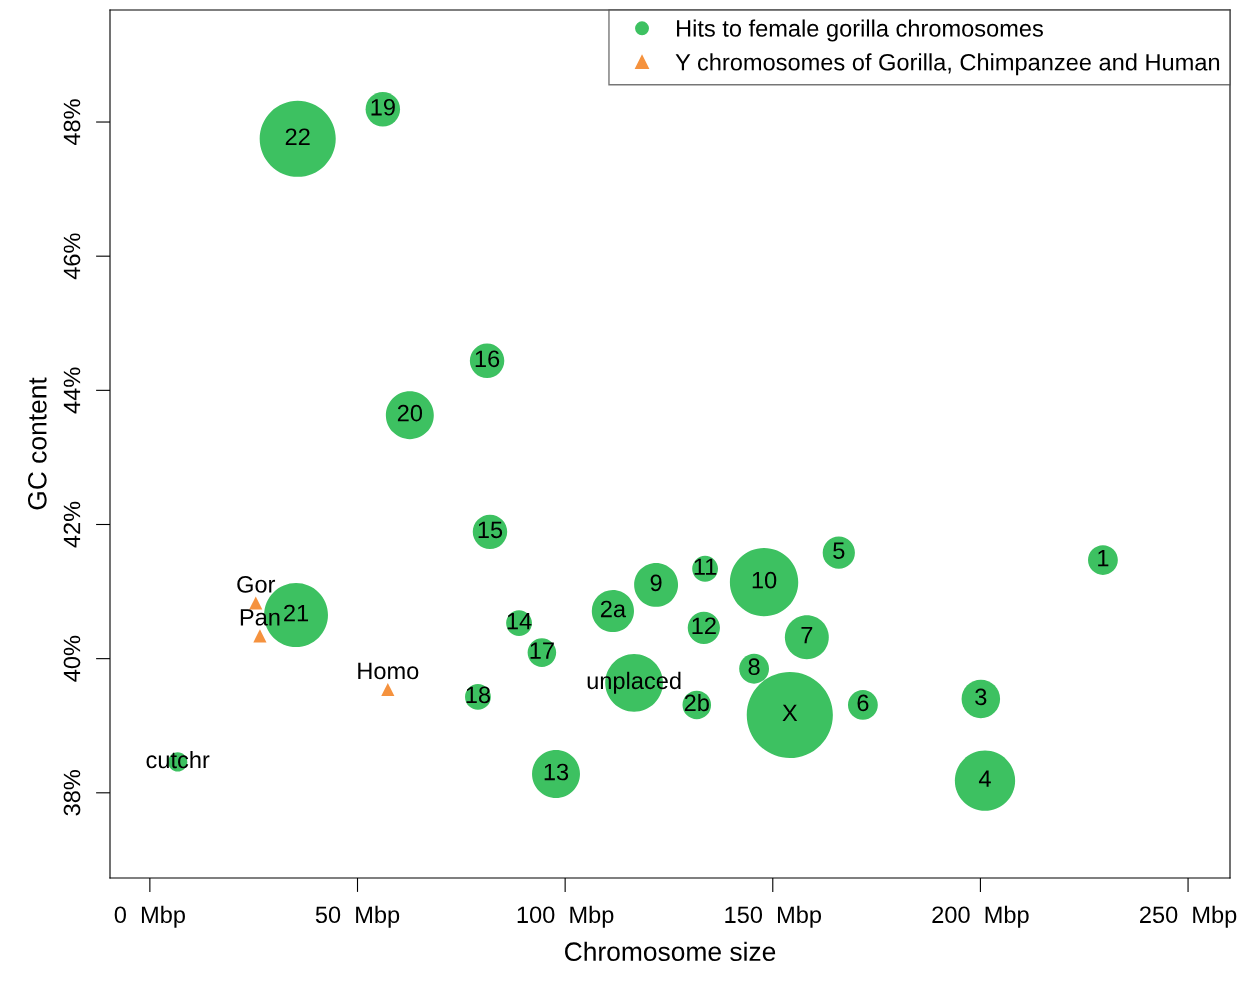 The width and height of the screenshot is (1255, 989). Describe the element at coordinates (490, 530) in the screenshot. I see `annotation: 15` at that location.